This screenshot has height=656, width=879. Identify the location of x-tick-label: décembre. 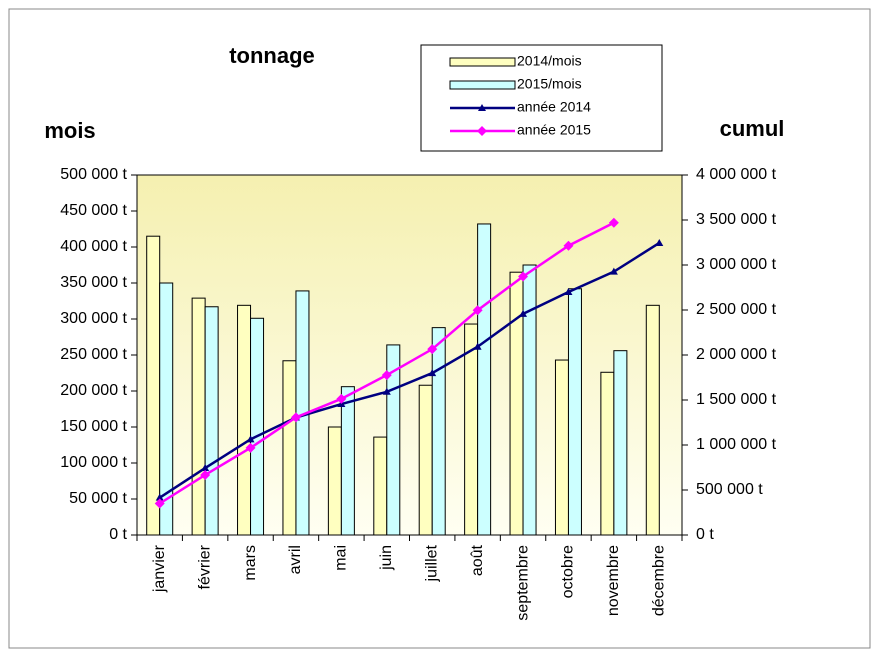
(659, 580).